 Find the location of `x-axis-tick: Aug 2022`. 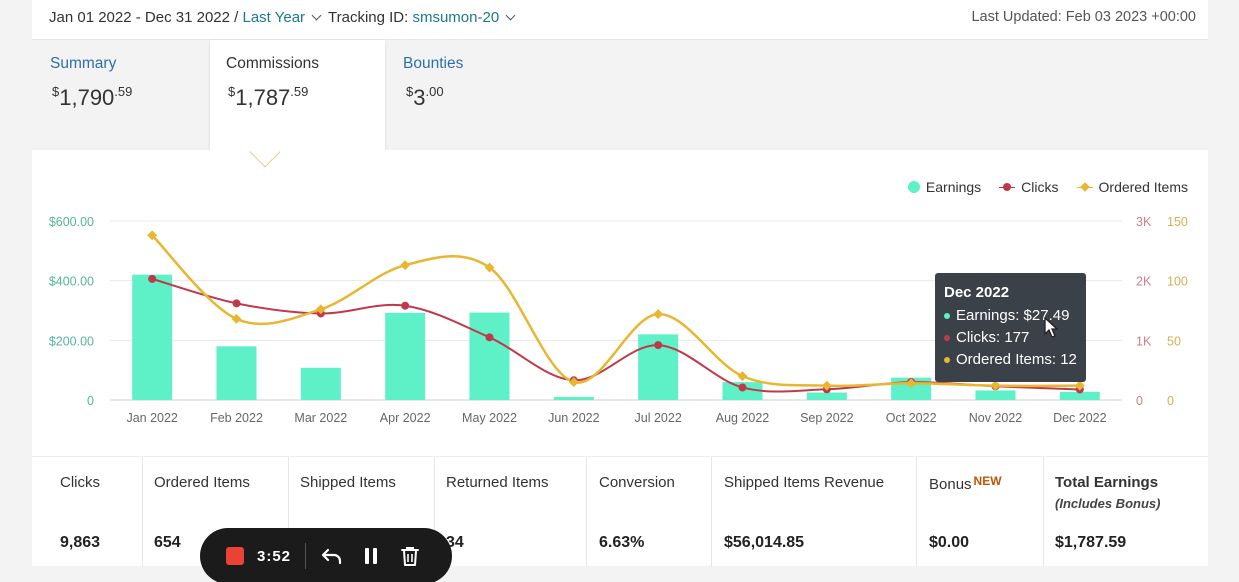

x-axis-tick: Aug 2022 is located at coordinates (743, 418).